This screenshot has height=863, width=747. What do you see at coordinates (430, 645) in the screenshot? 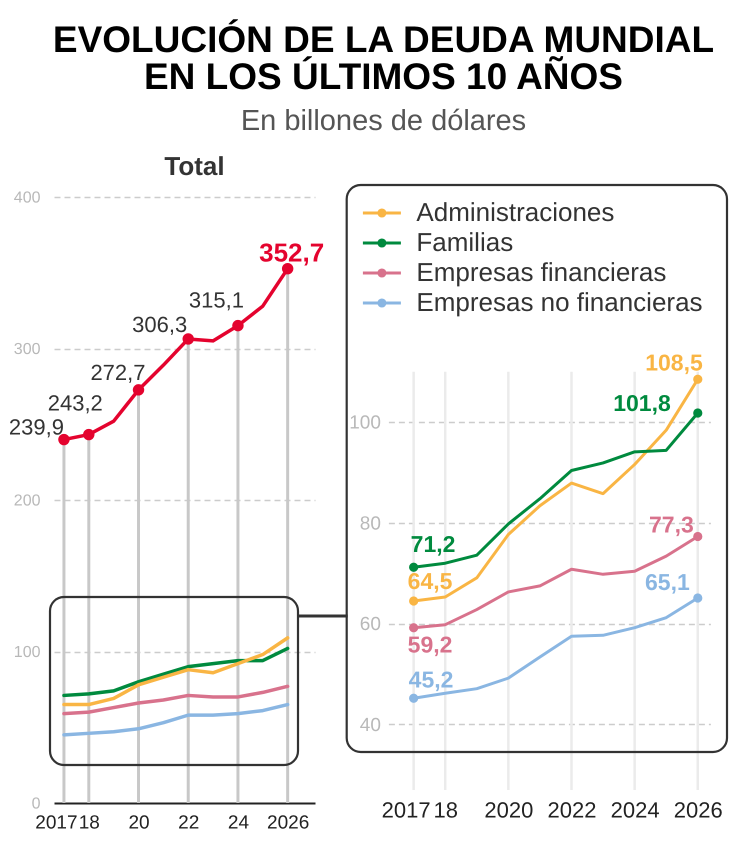
I see `data-label: 59,2` at bounding box center [430, 645].